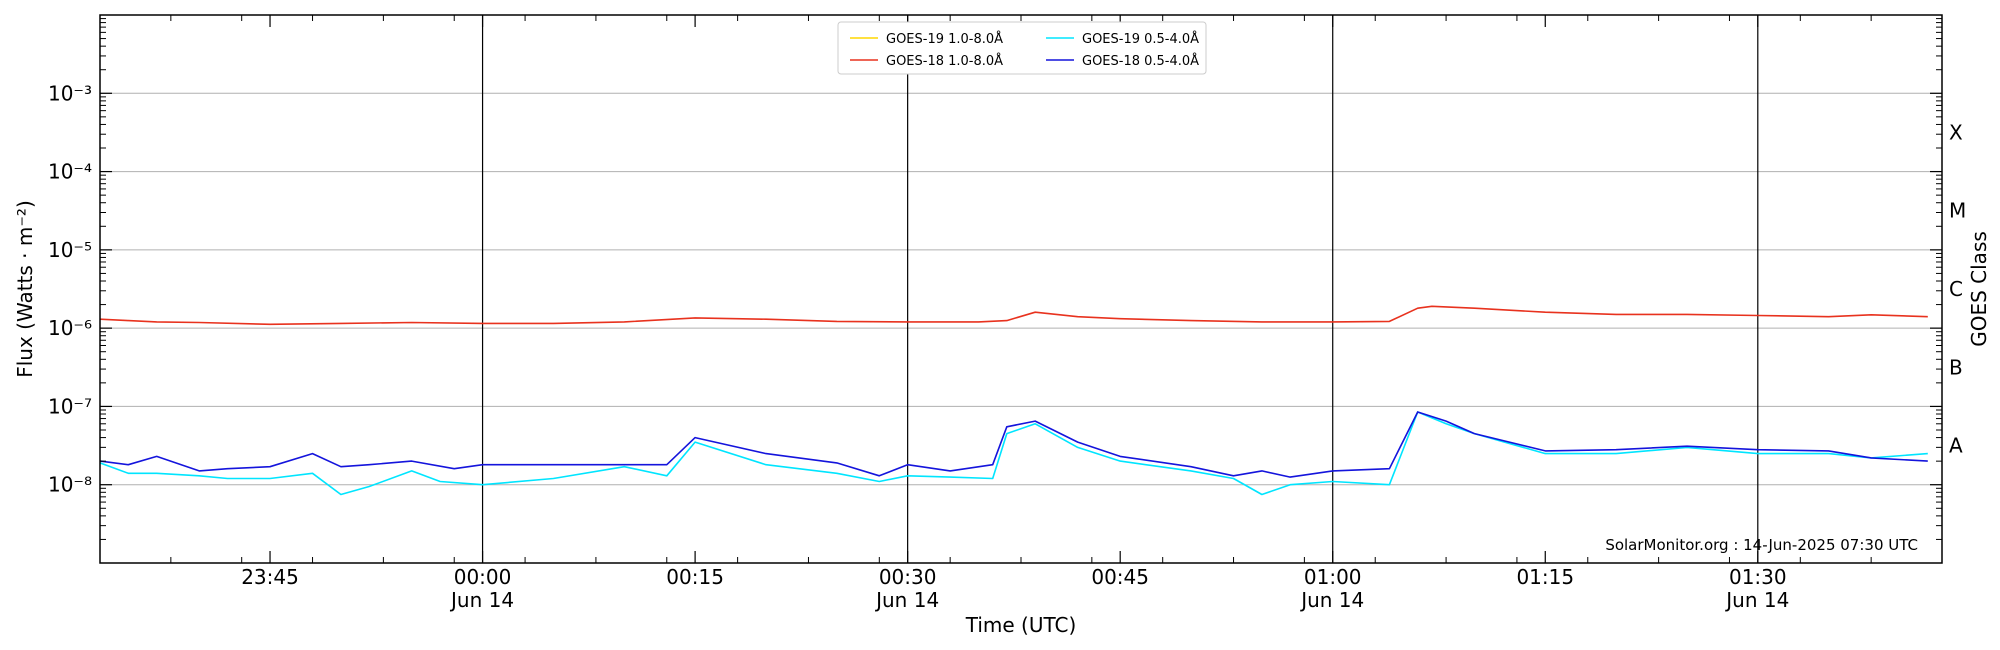 This screenshot has height=650, width=2000. I want to click on legend-label: GOES-18 0.5-4.0Å, so click(1140, 61).